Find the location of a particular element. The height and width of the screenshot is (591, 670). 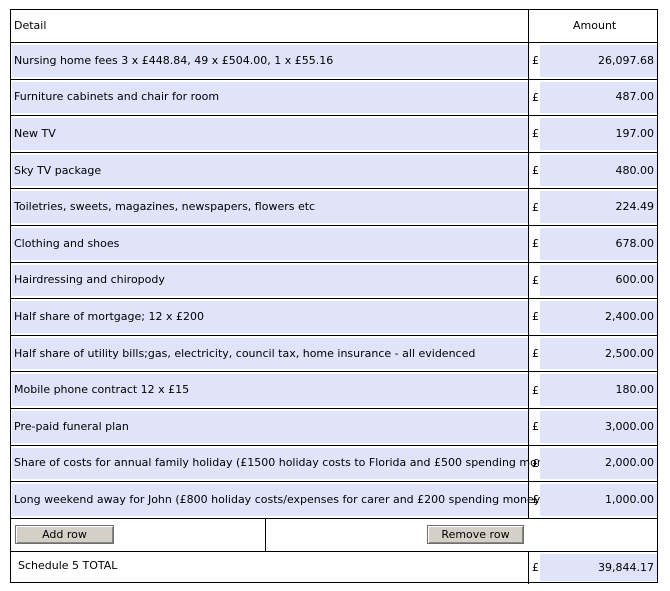

amount-value: 678.00 is located at coordinates (635, 243).